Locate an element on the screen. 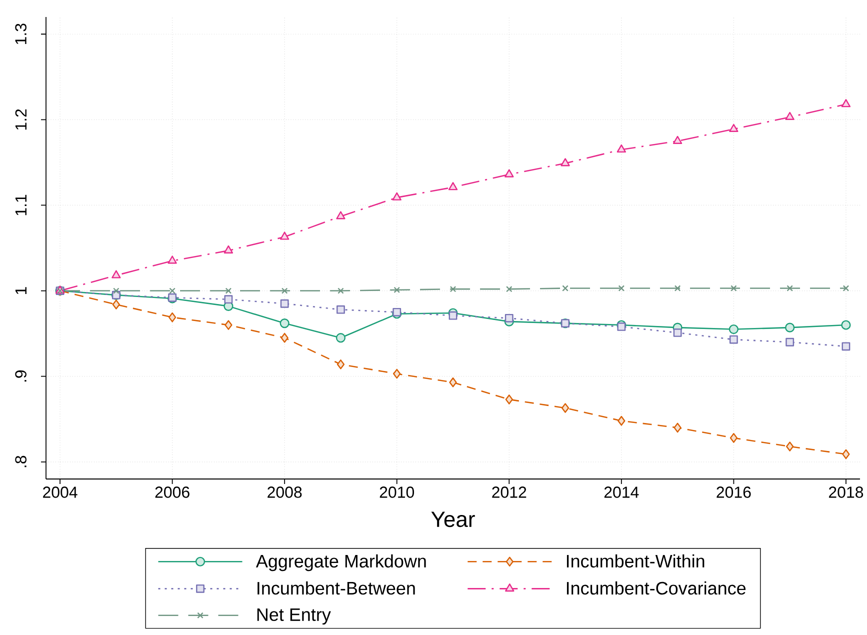 The height and width of the screenshot is (635, 867). y-tick-label: 1.1 is located at coordinates (20, 205).